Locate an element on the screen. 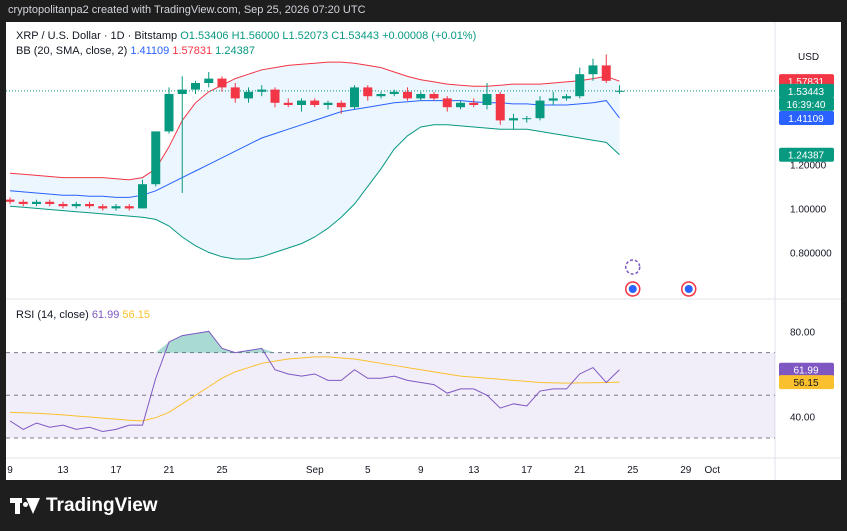 The height and width of the screenshot is (531, 847). rsi-ma-value: 56.15 is located at coordinates (136, 315).